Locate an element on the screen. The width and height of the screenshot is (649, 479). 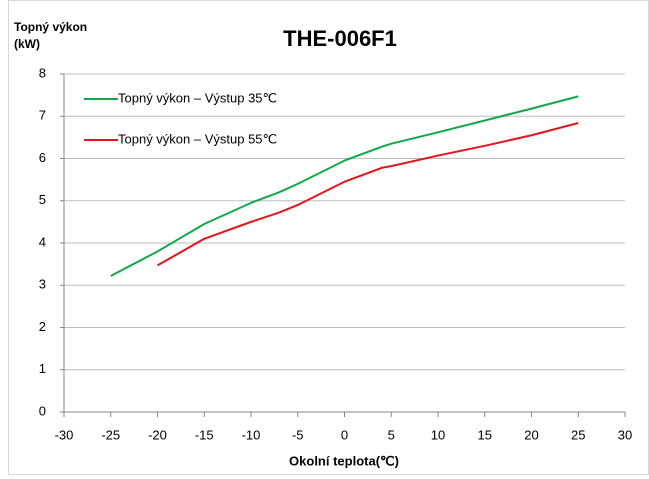
x-tick-label: 15 is located at coordinates (485, 434).